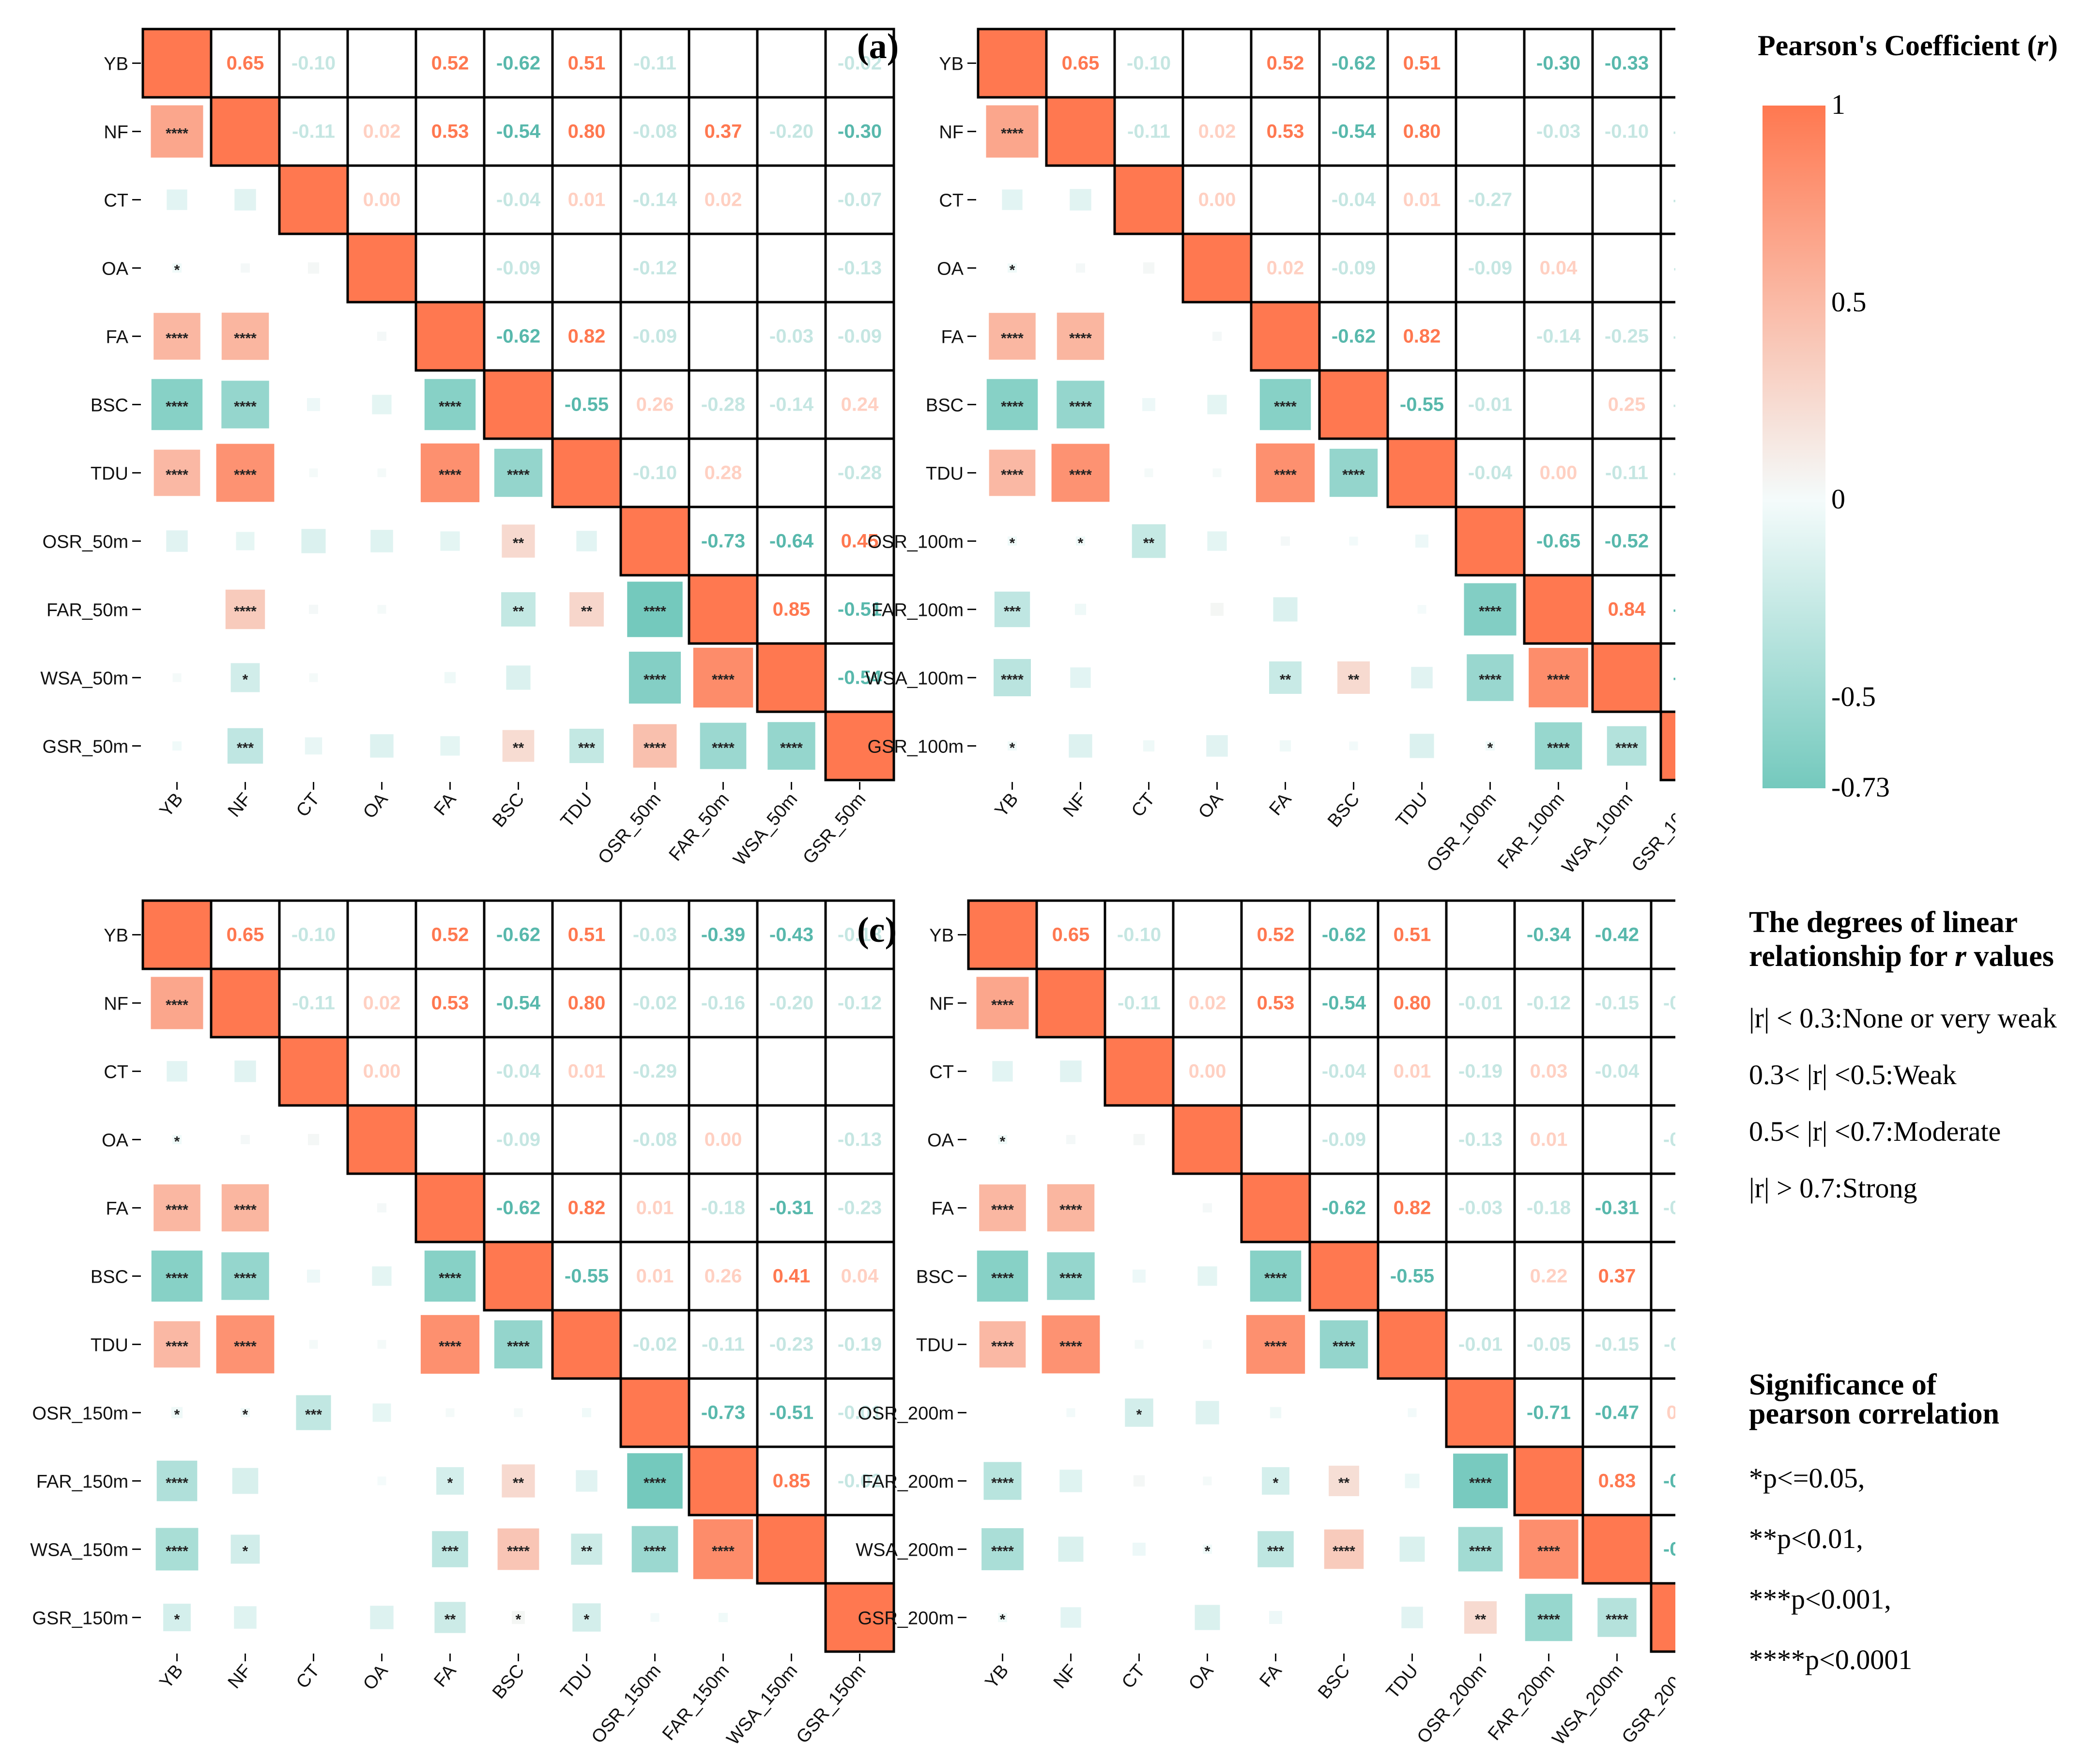 The height and width of the screenshot is (1762, 2100). Describe the element at coordinates (878, 46) in the screenshot. I see `panel-letter: (a)` at that location.